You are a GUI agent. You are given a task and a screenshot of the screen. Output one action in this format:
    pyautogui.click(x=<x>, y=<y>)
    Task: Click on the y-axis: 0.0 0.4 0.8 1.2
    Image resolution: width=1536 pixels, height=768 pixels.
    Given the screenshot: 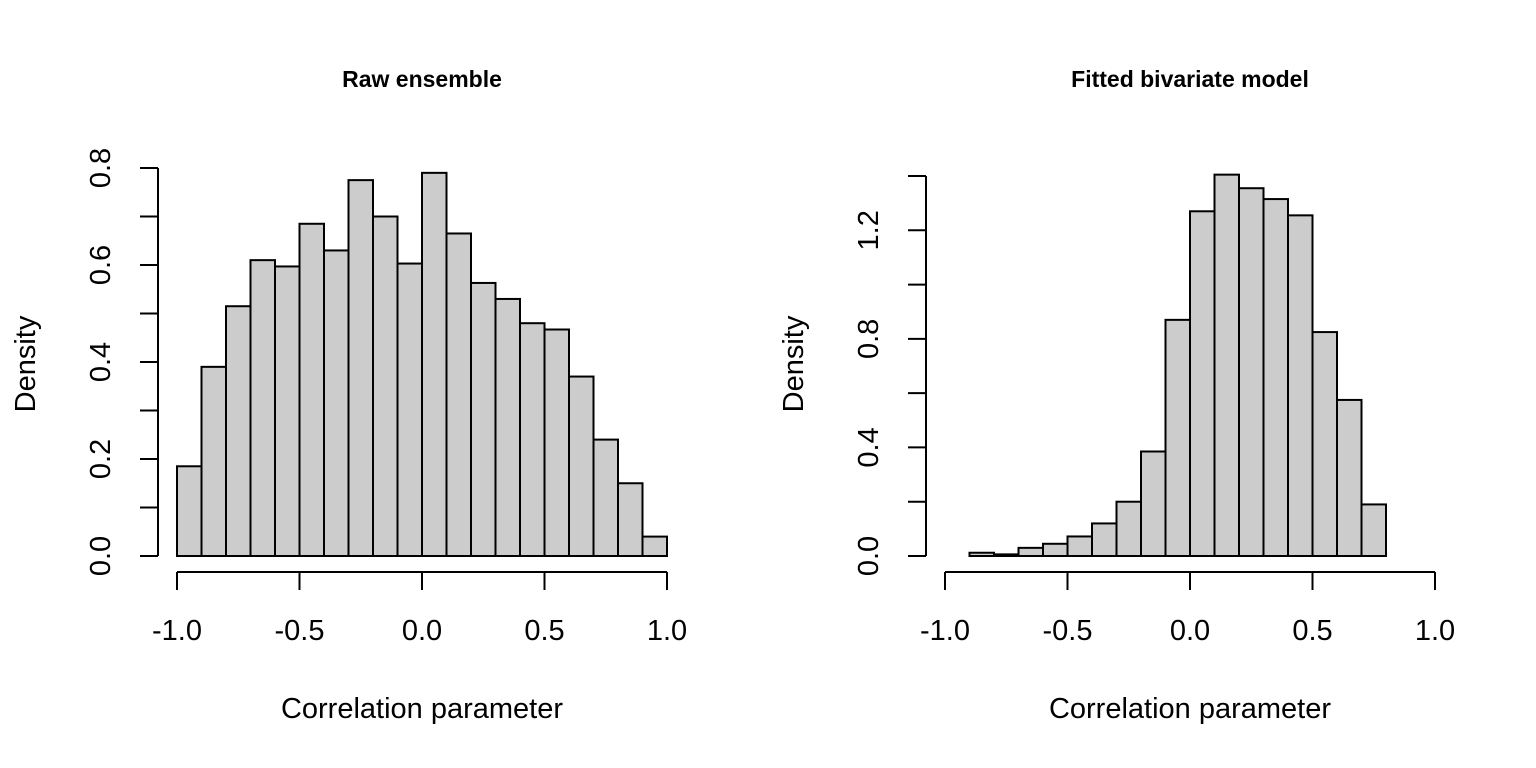 What is the action you would take?
    pyautogui.click(x=890, y=375)
    